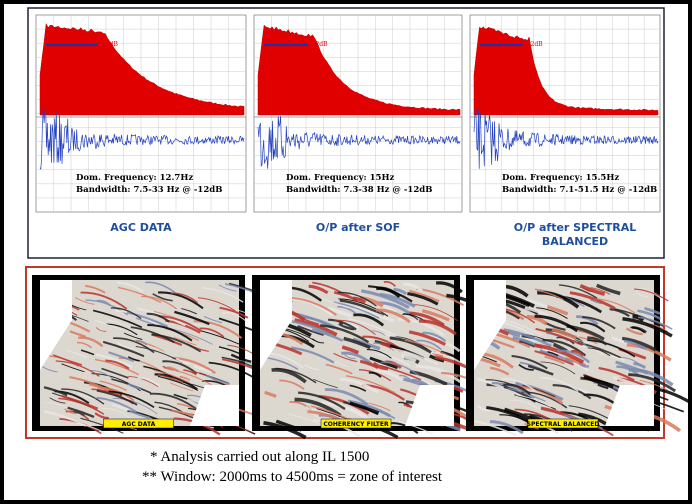 Image resolution: width=692 pixels, height=504 pixels. What do you see at coordinates (356, 423) in the screenshot?
I see `section-label-bg` at bounding box center [356, 423].